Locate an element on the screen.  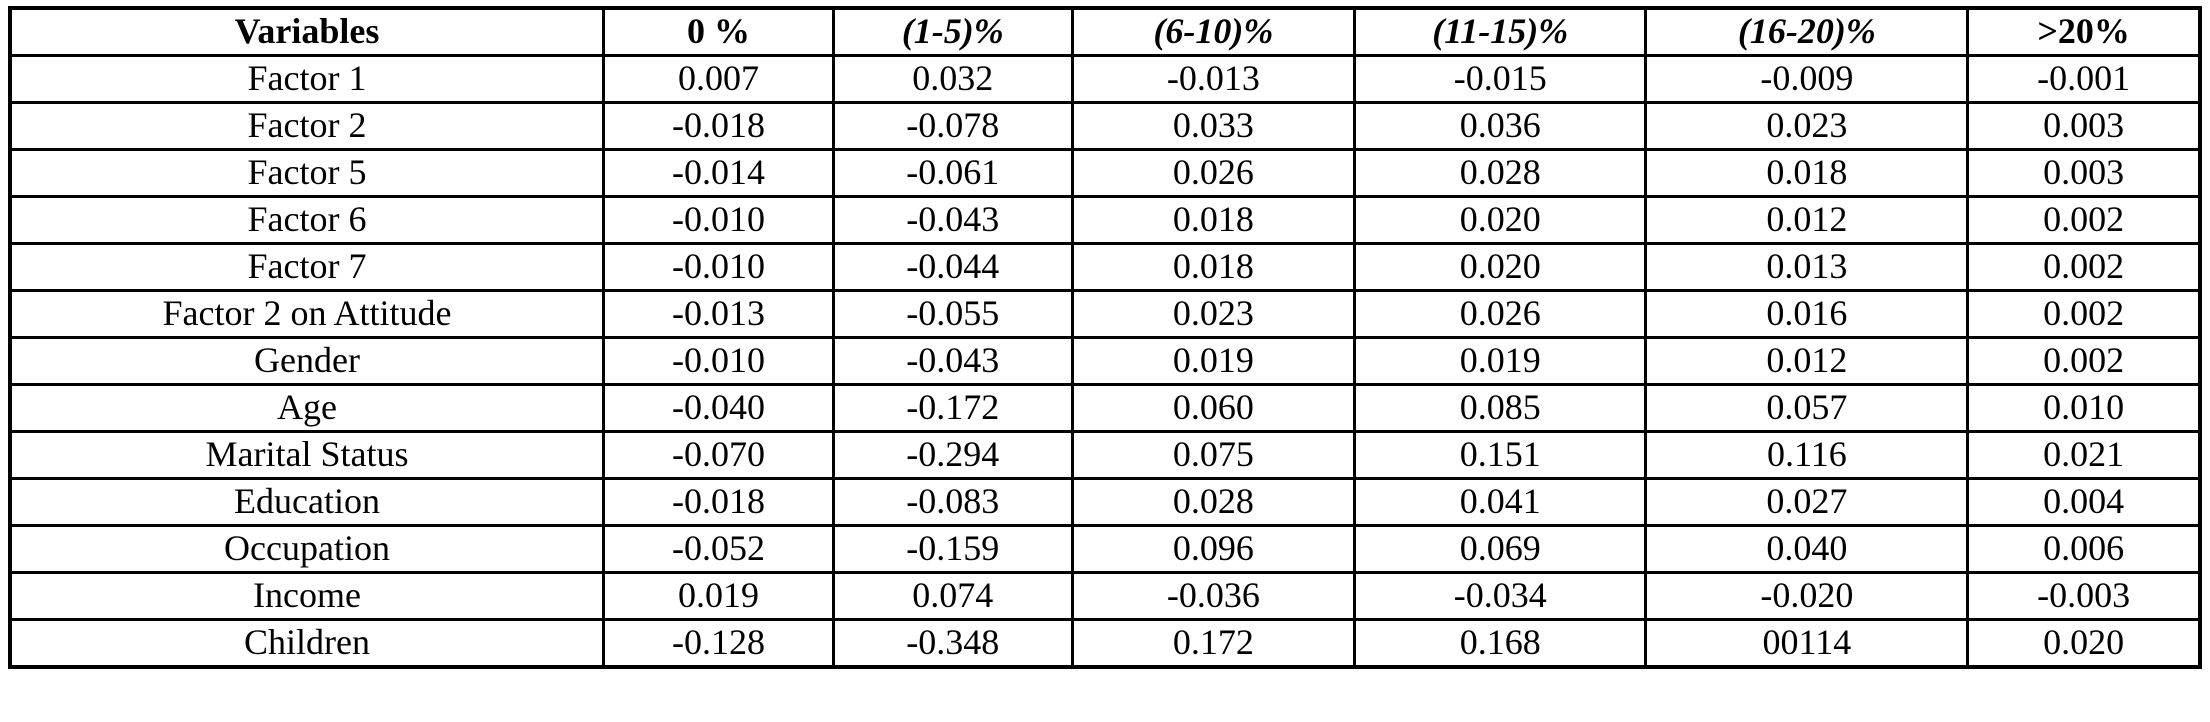
table-row: Gender -0.010 -0.043 0.019 0.019 0.012 0.002 is located at coordinates (1105, 361).